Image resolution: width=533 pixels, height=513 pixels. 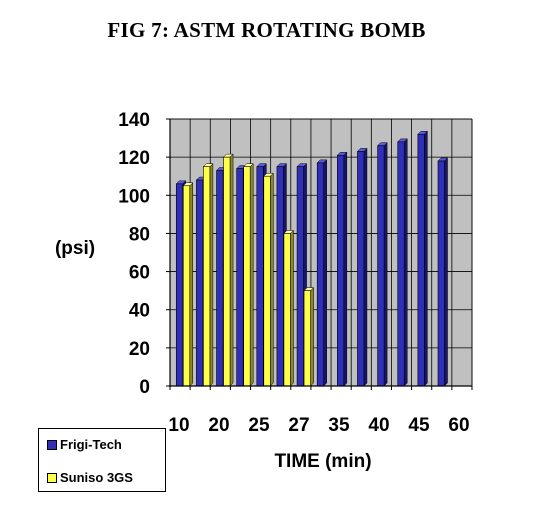 What do you see at coordinates (139, 311) in the screenshot?
I see `y-tick-label: 40` at bounding box center [139, 311].